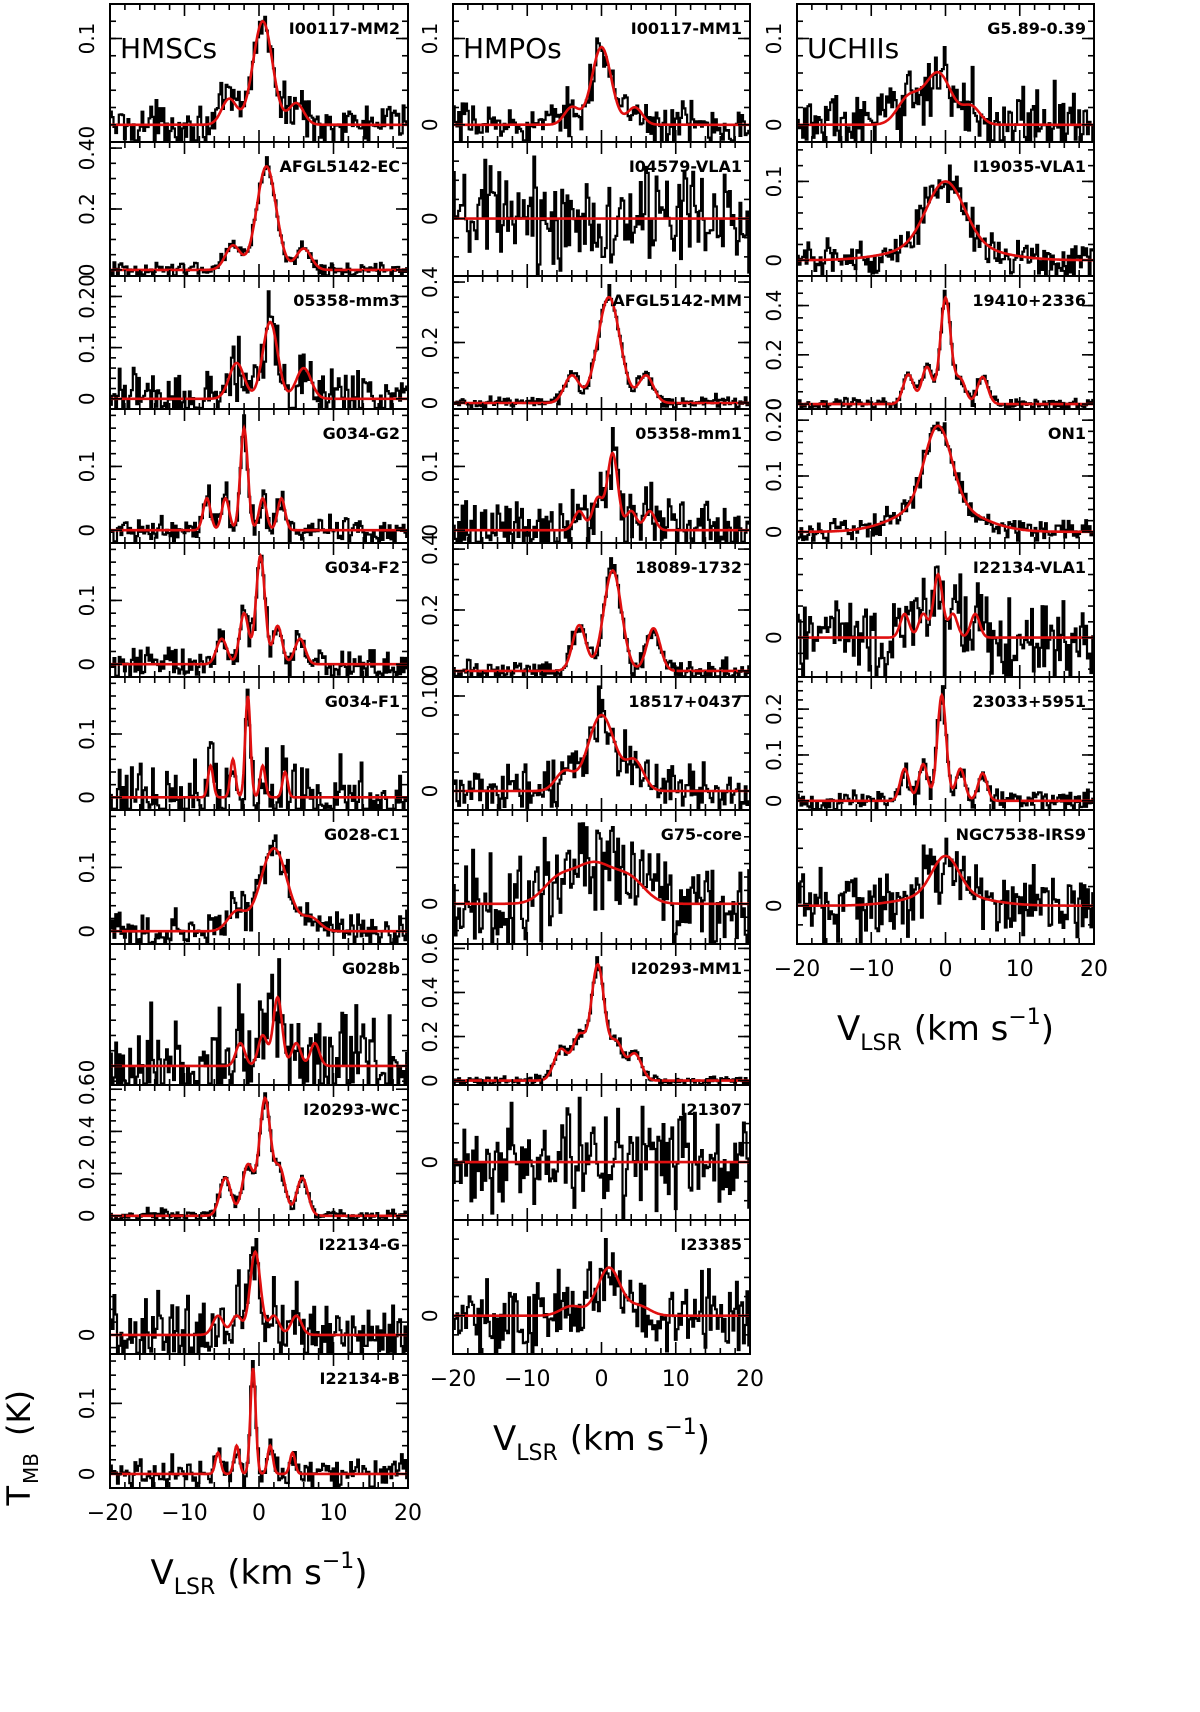 The image size is (1200, 1712). What do you see at coordinates (1029, 701) in the screenshot?
I see `source-label: 23033+5951` at bounding box center [1029, 701].